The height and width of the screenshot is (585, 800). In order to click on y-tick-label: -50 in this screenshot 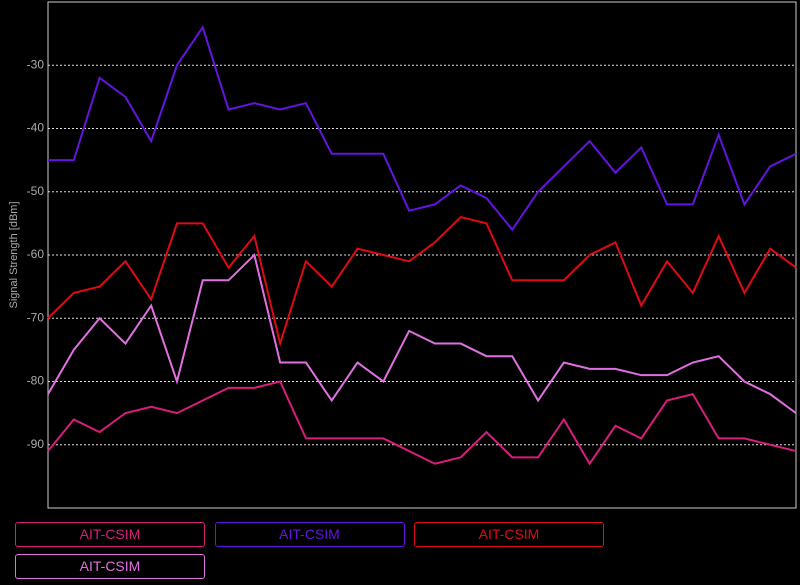, I will do `click(36, 191)`.